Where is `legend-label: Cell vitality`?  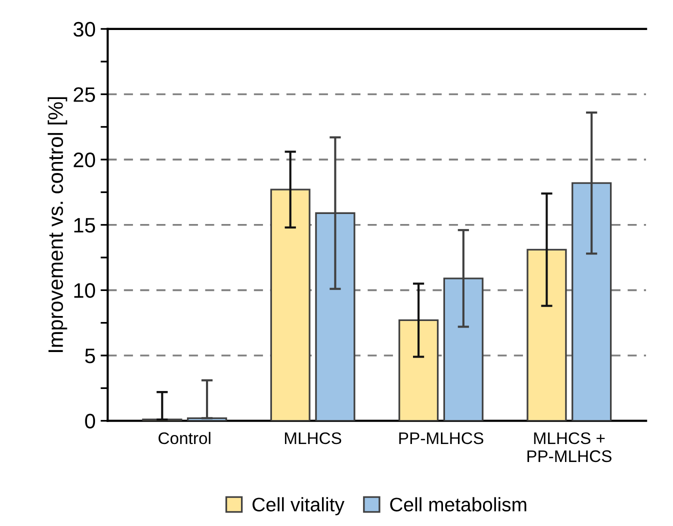 legend-label: Cell vitality is located at coordinates (298, 506).